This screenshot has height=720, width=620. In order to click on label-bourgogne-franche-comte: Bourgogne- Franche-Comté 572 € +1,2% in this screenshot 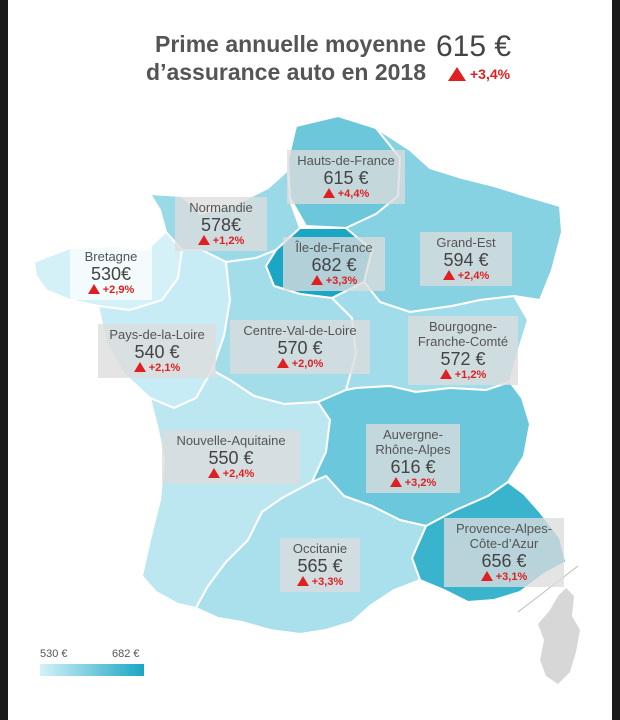, I will do `click(463, 350)`.